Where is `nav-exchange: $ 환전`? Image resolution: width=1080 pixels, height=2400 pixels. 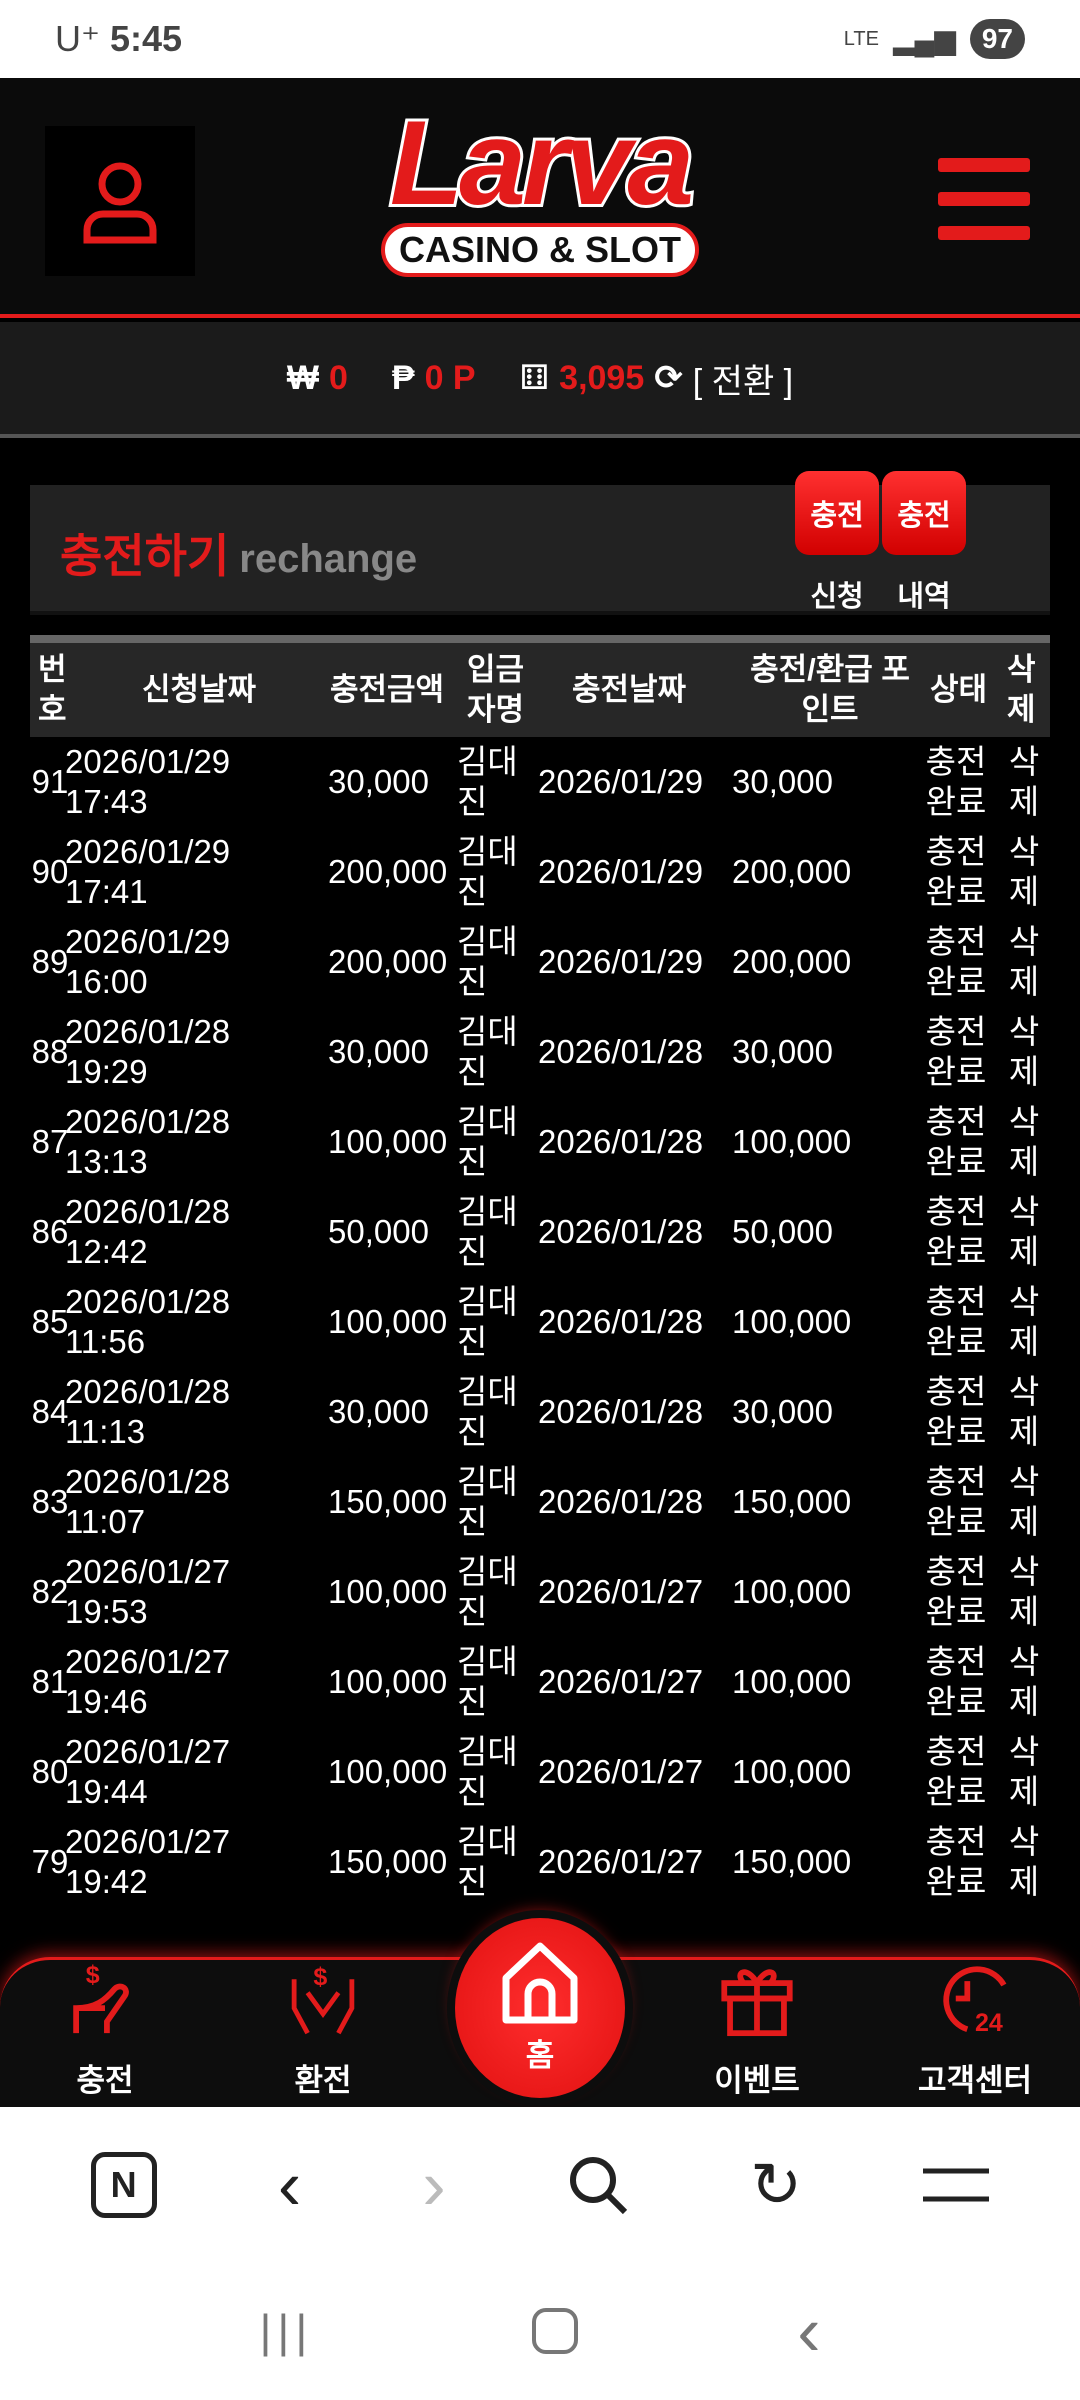
nav-exchange: $ 환전 is located at coordinates (323, 2035).